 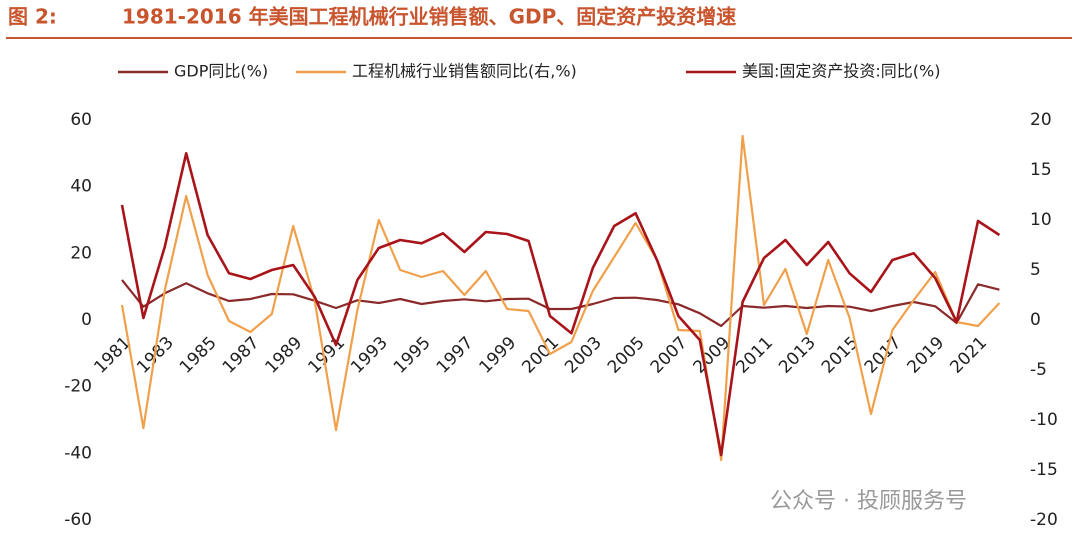 What do you see at coordinates (429, 17) in the screenshot?
I see `chart-title: 1981-2016 年美国工程机械行业销售额、GDP、固定资产投资增速` at bounding box center [429, 17].